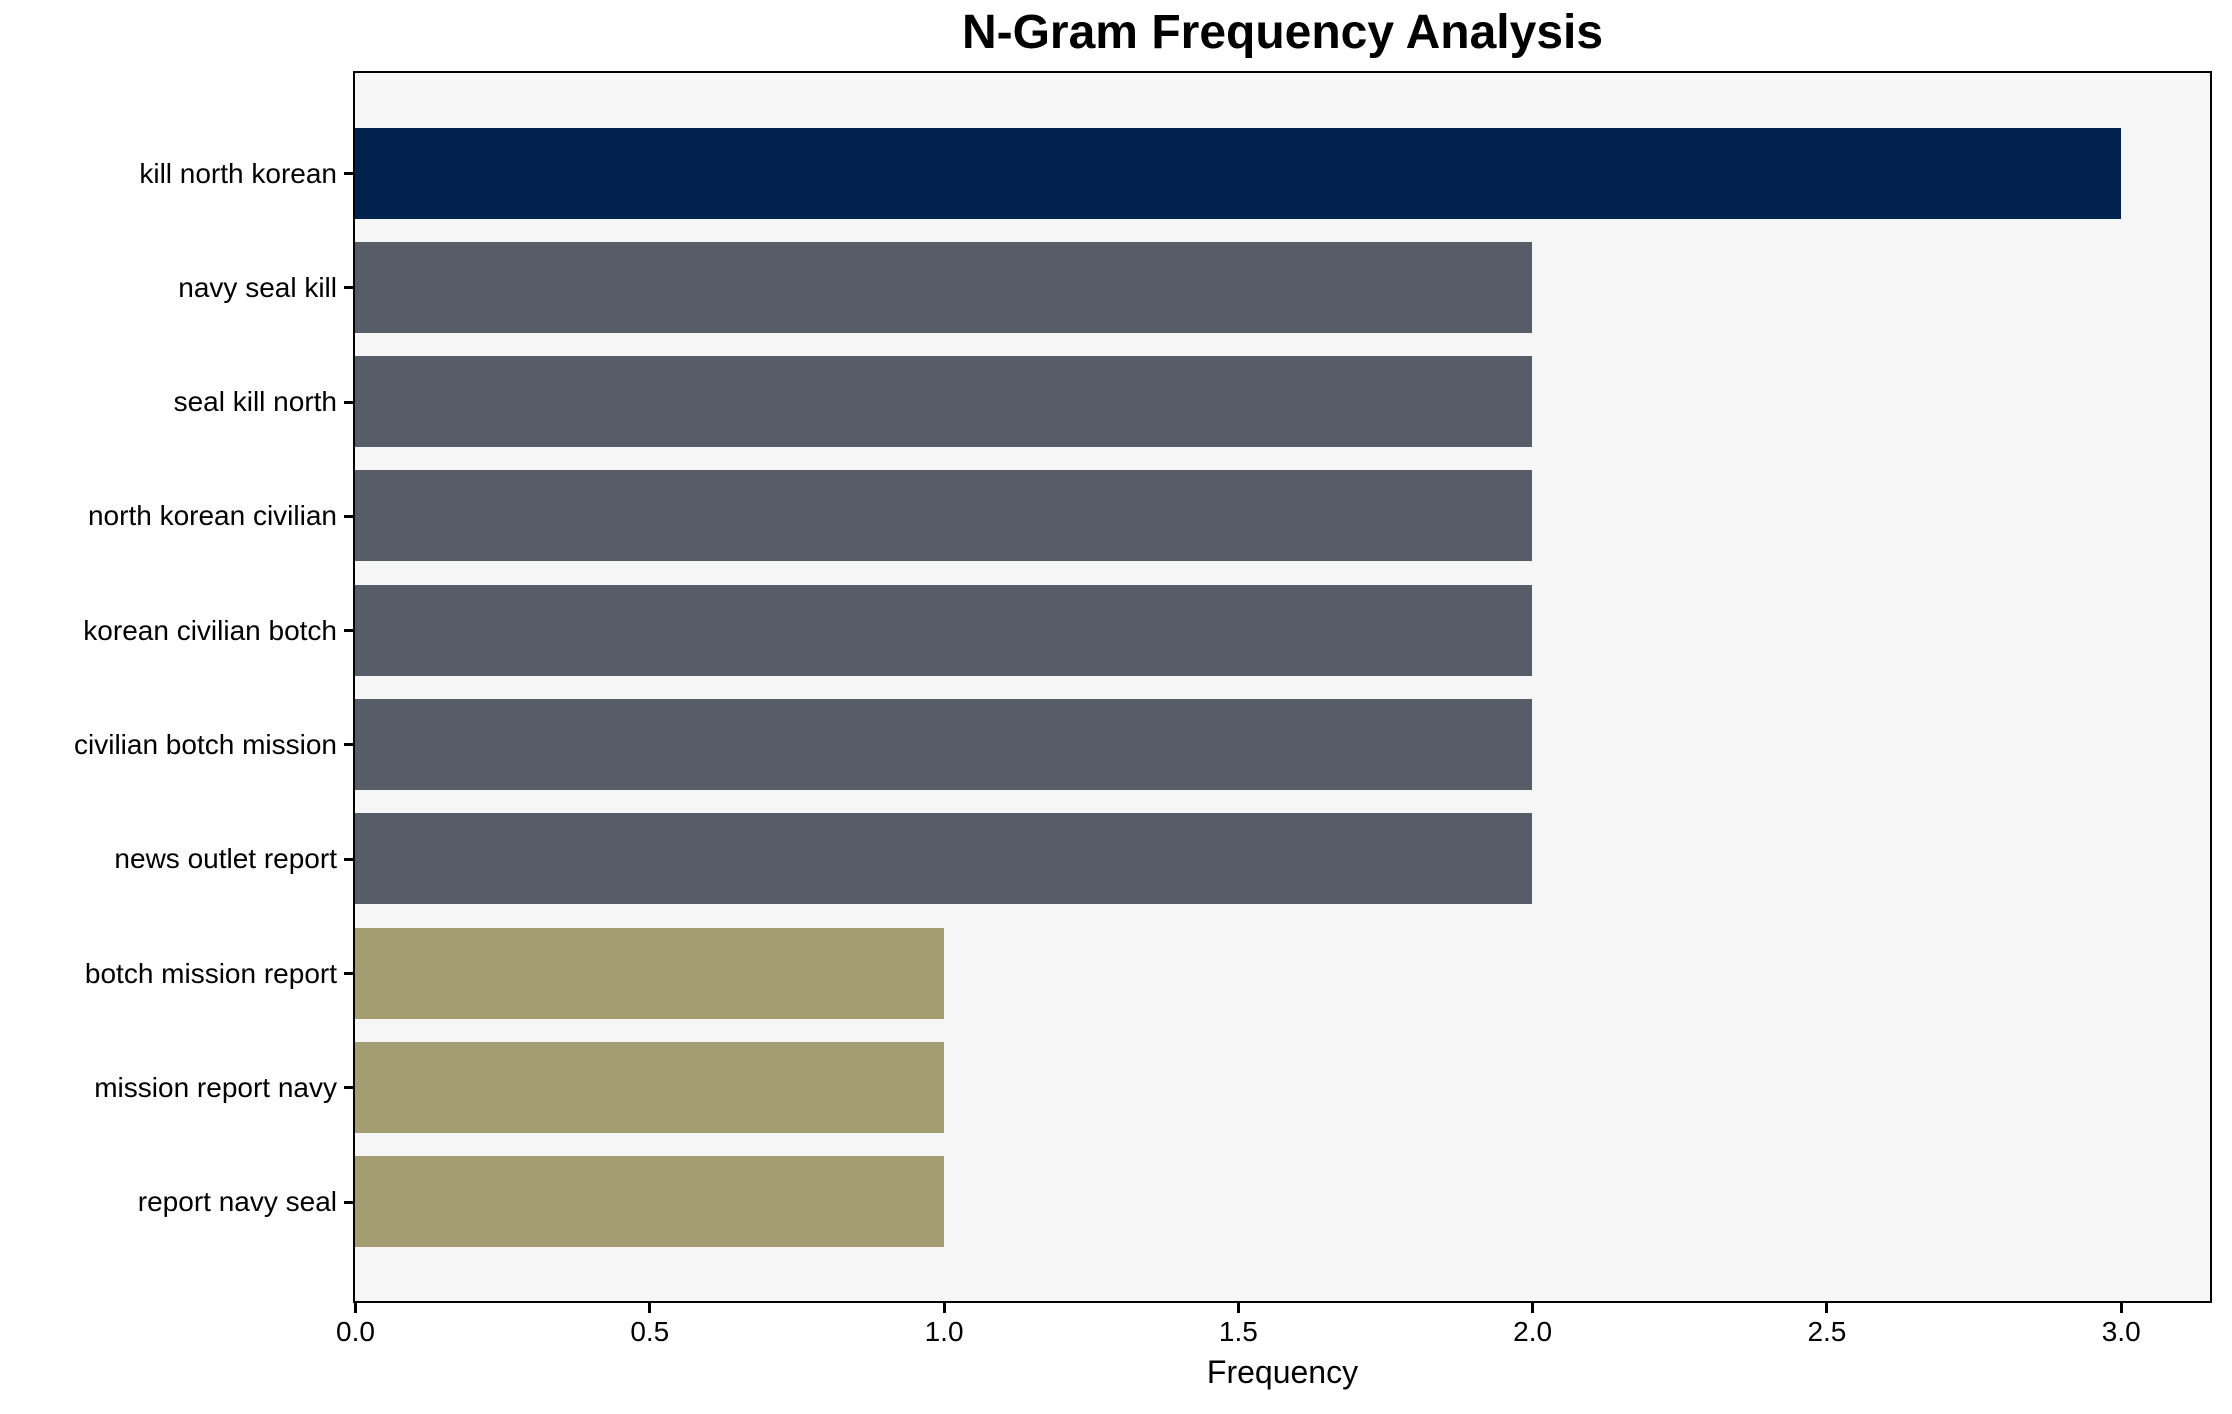 The height and width of the screenshot is (1414, 2232). I want to click on chart-title: N-Gram Frequency Analysis, so click(1282, 32).